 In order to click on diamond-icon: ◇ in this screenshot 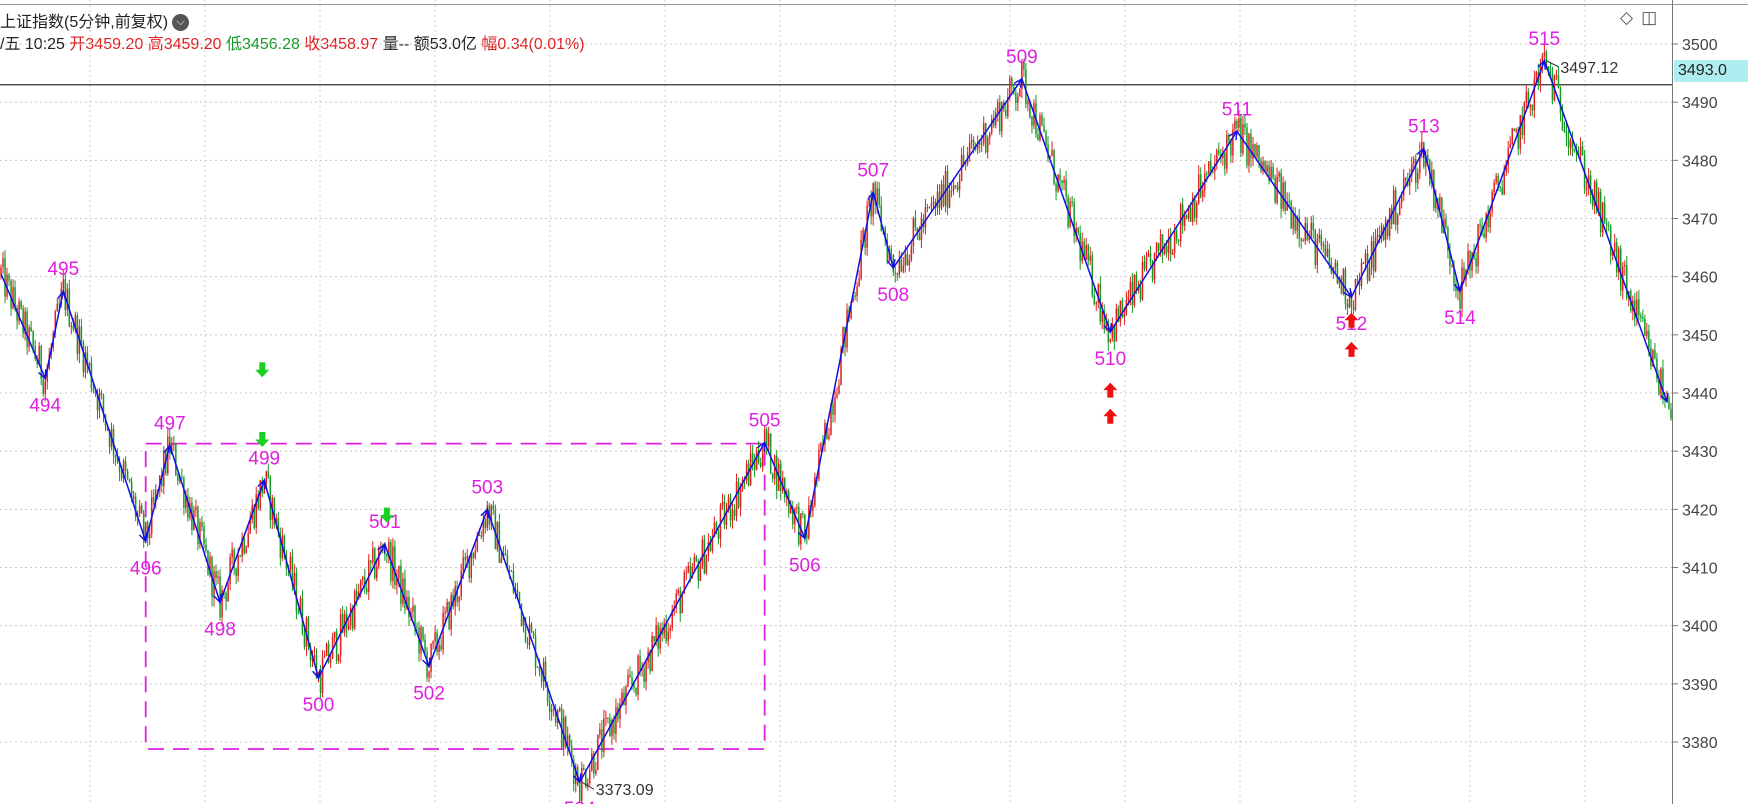, I will do `click(1627, 17)`.